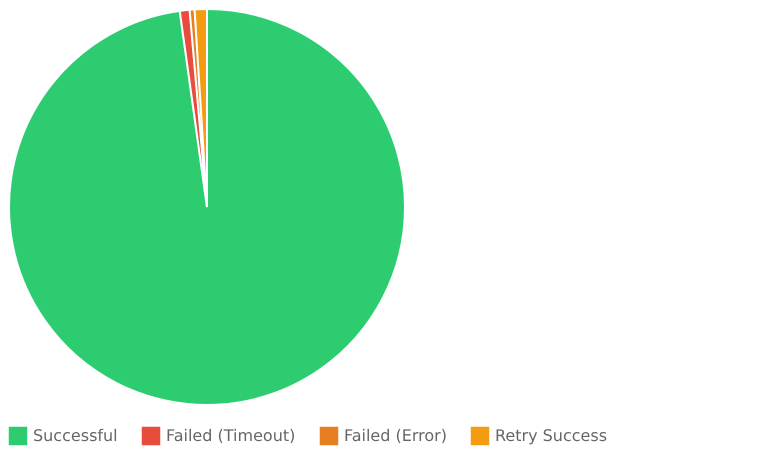 This screenshot has height=450, width=775. What do you see at coordinates (395, 435) in the screenshot?
I see `legend-label: Failed (Error)` at bounding box center [395, 435].